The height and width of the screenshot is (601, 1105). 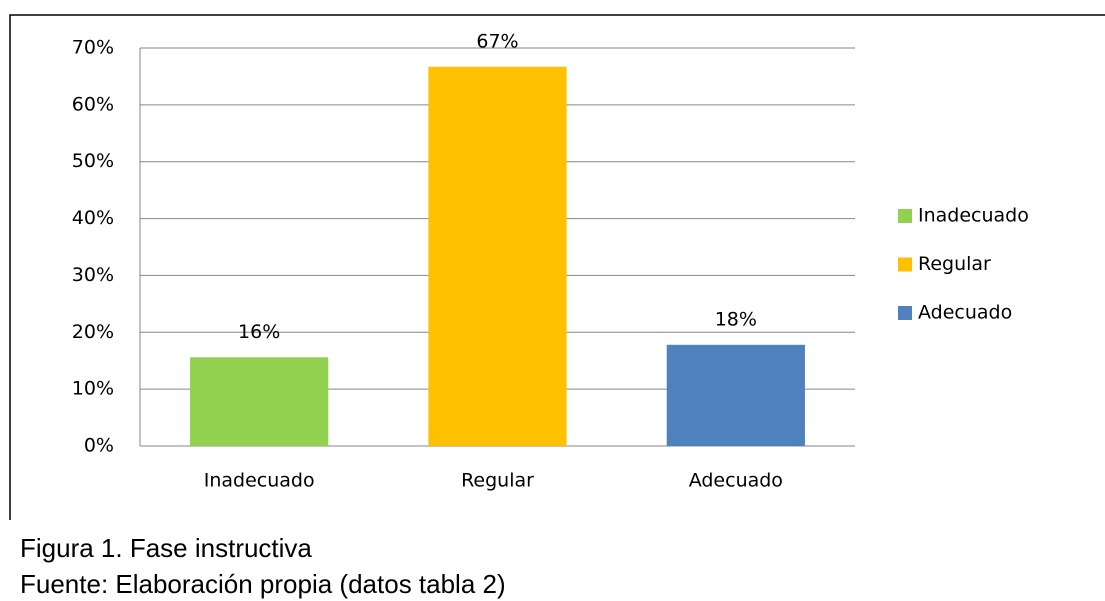 What do you see at coordinates (93, 48) in the screenshot?
I see `y-tick-label: 70%` at bounding box center [93, 48].